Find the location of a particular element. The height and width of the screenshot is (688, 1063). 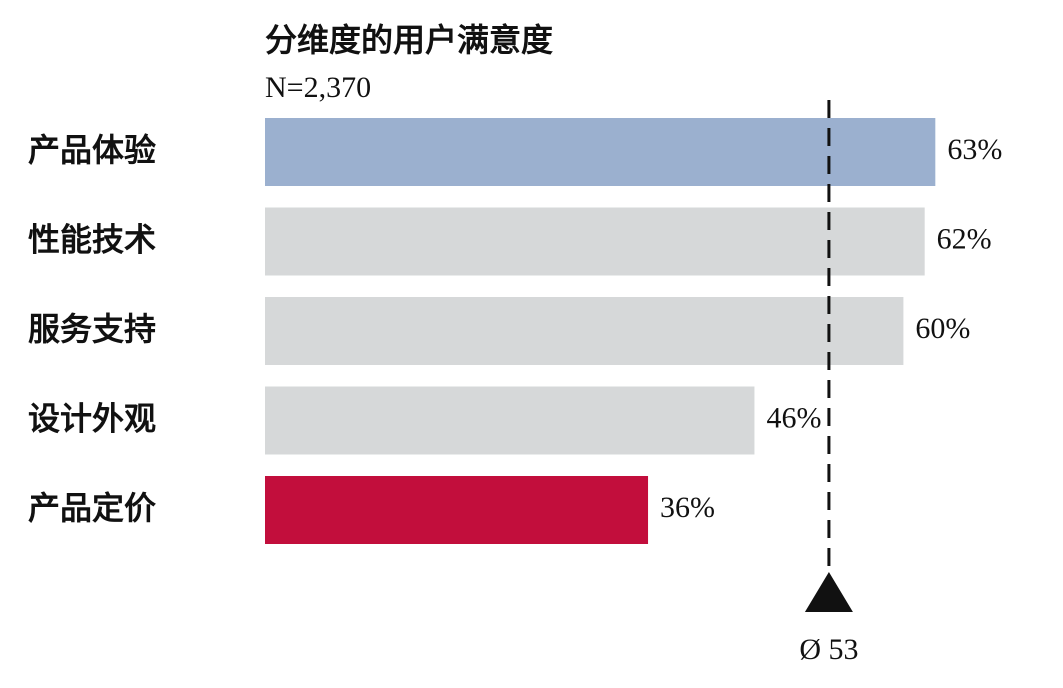

value-label: 60% is located at coordinates (942, 328).